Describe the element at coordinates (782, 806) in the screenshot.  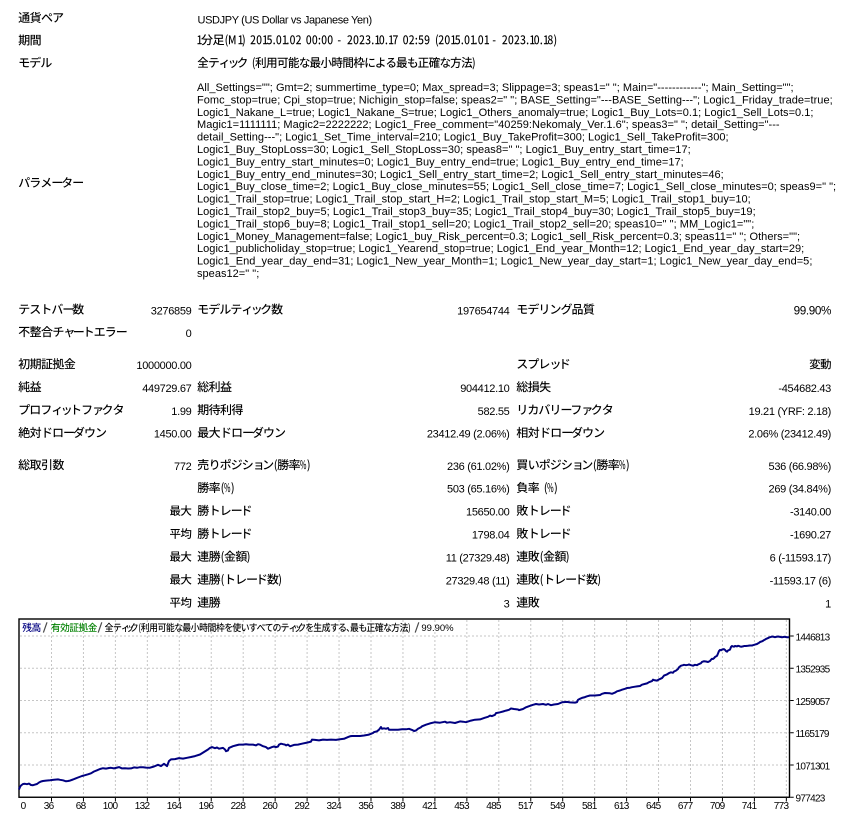
I see `svg-text: 773` at that location.